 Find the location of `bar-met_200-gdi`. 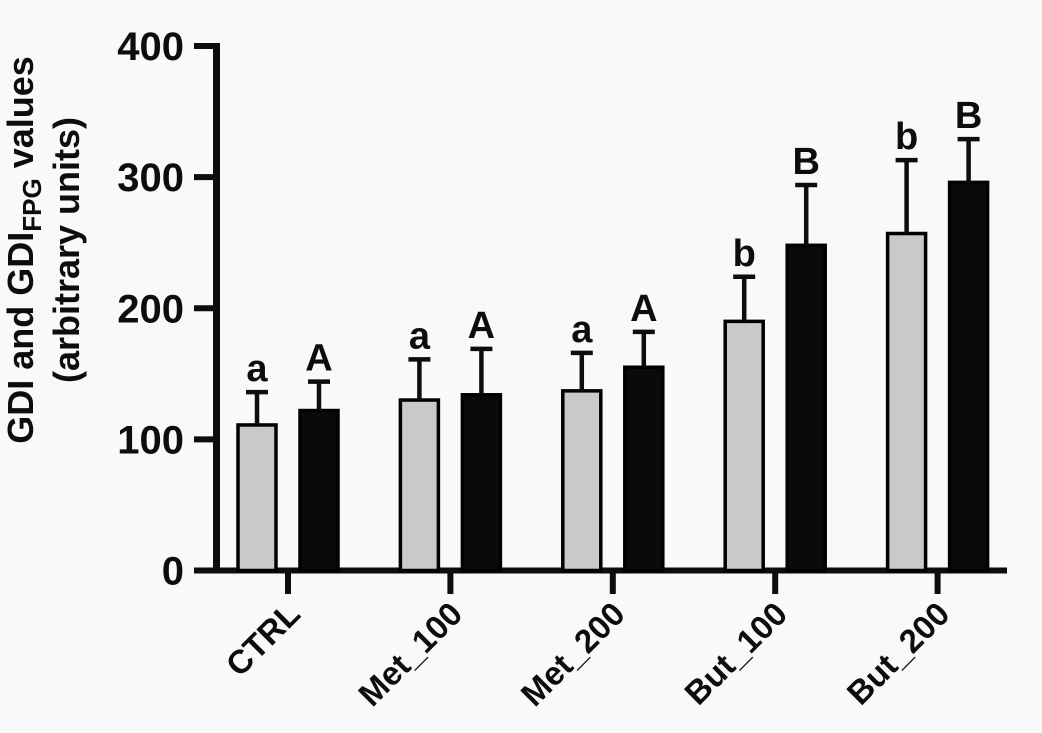

bar-met_200-gdi is located at coordinates (582, 481).